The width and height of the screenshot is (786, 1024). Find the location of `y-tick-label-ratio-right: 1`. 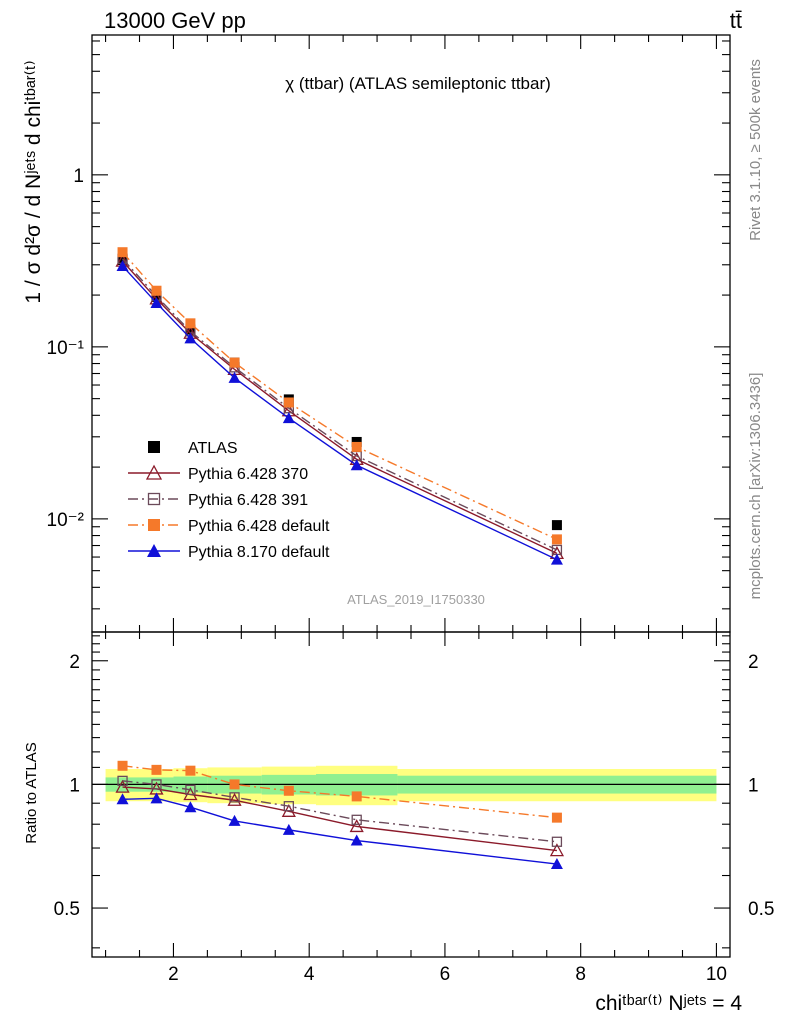

y-tick-label-ratio-right: 1 is located at coordinates (753, 785).